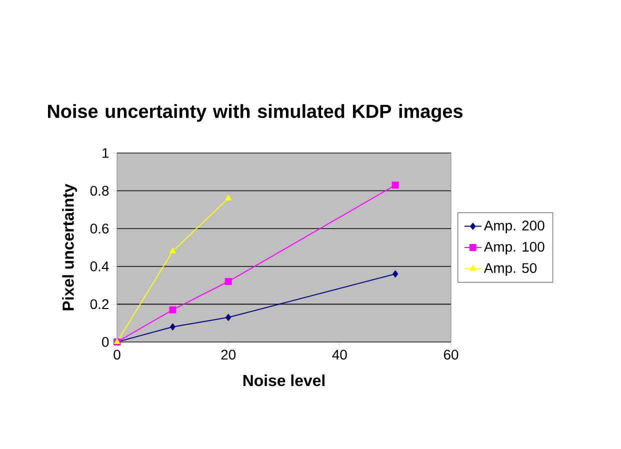 The image size is (621, 449). I want to click on x-tick-label: 40, so click(339, 355).